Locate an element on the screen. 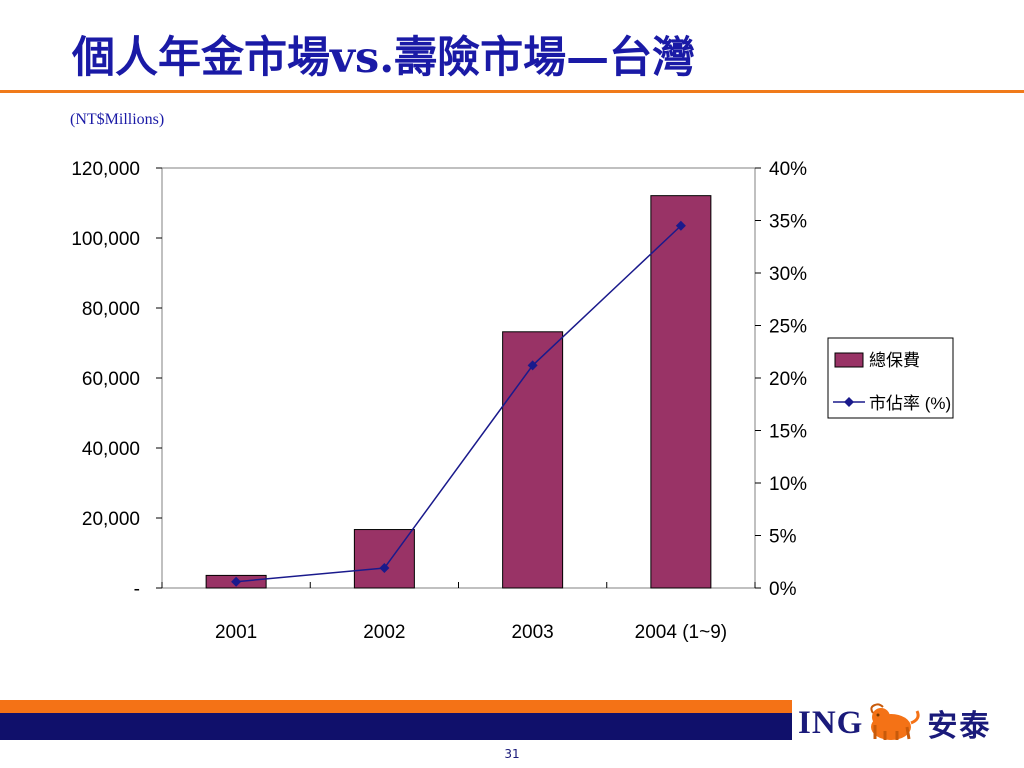 The image size is (1024, 768). x-axis: 2001 2002 2003 2004 (1~9) is located at coordinates (458, 612).